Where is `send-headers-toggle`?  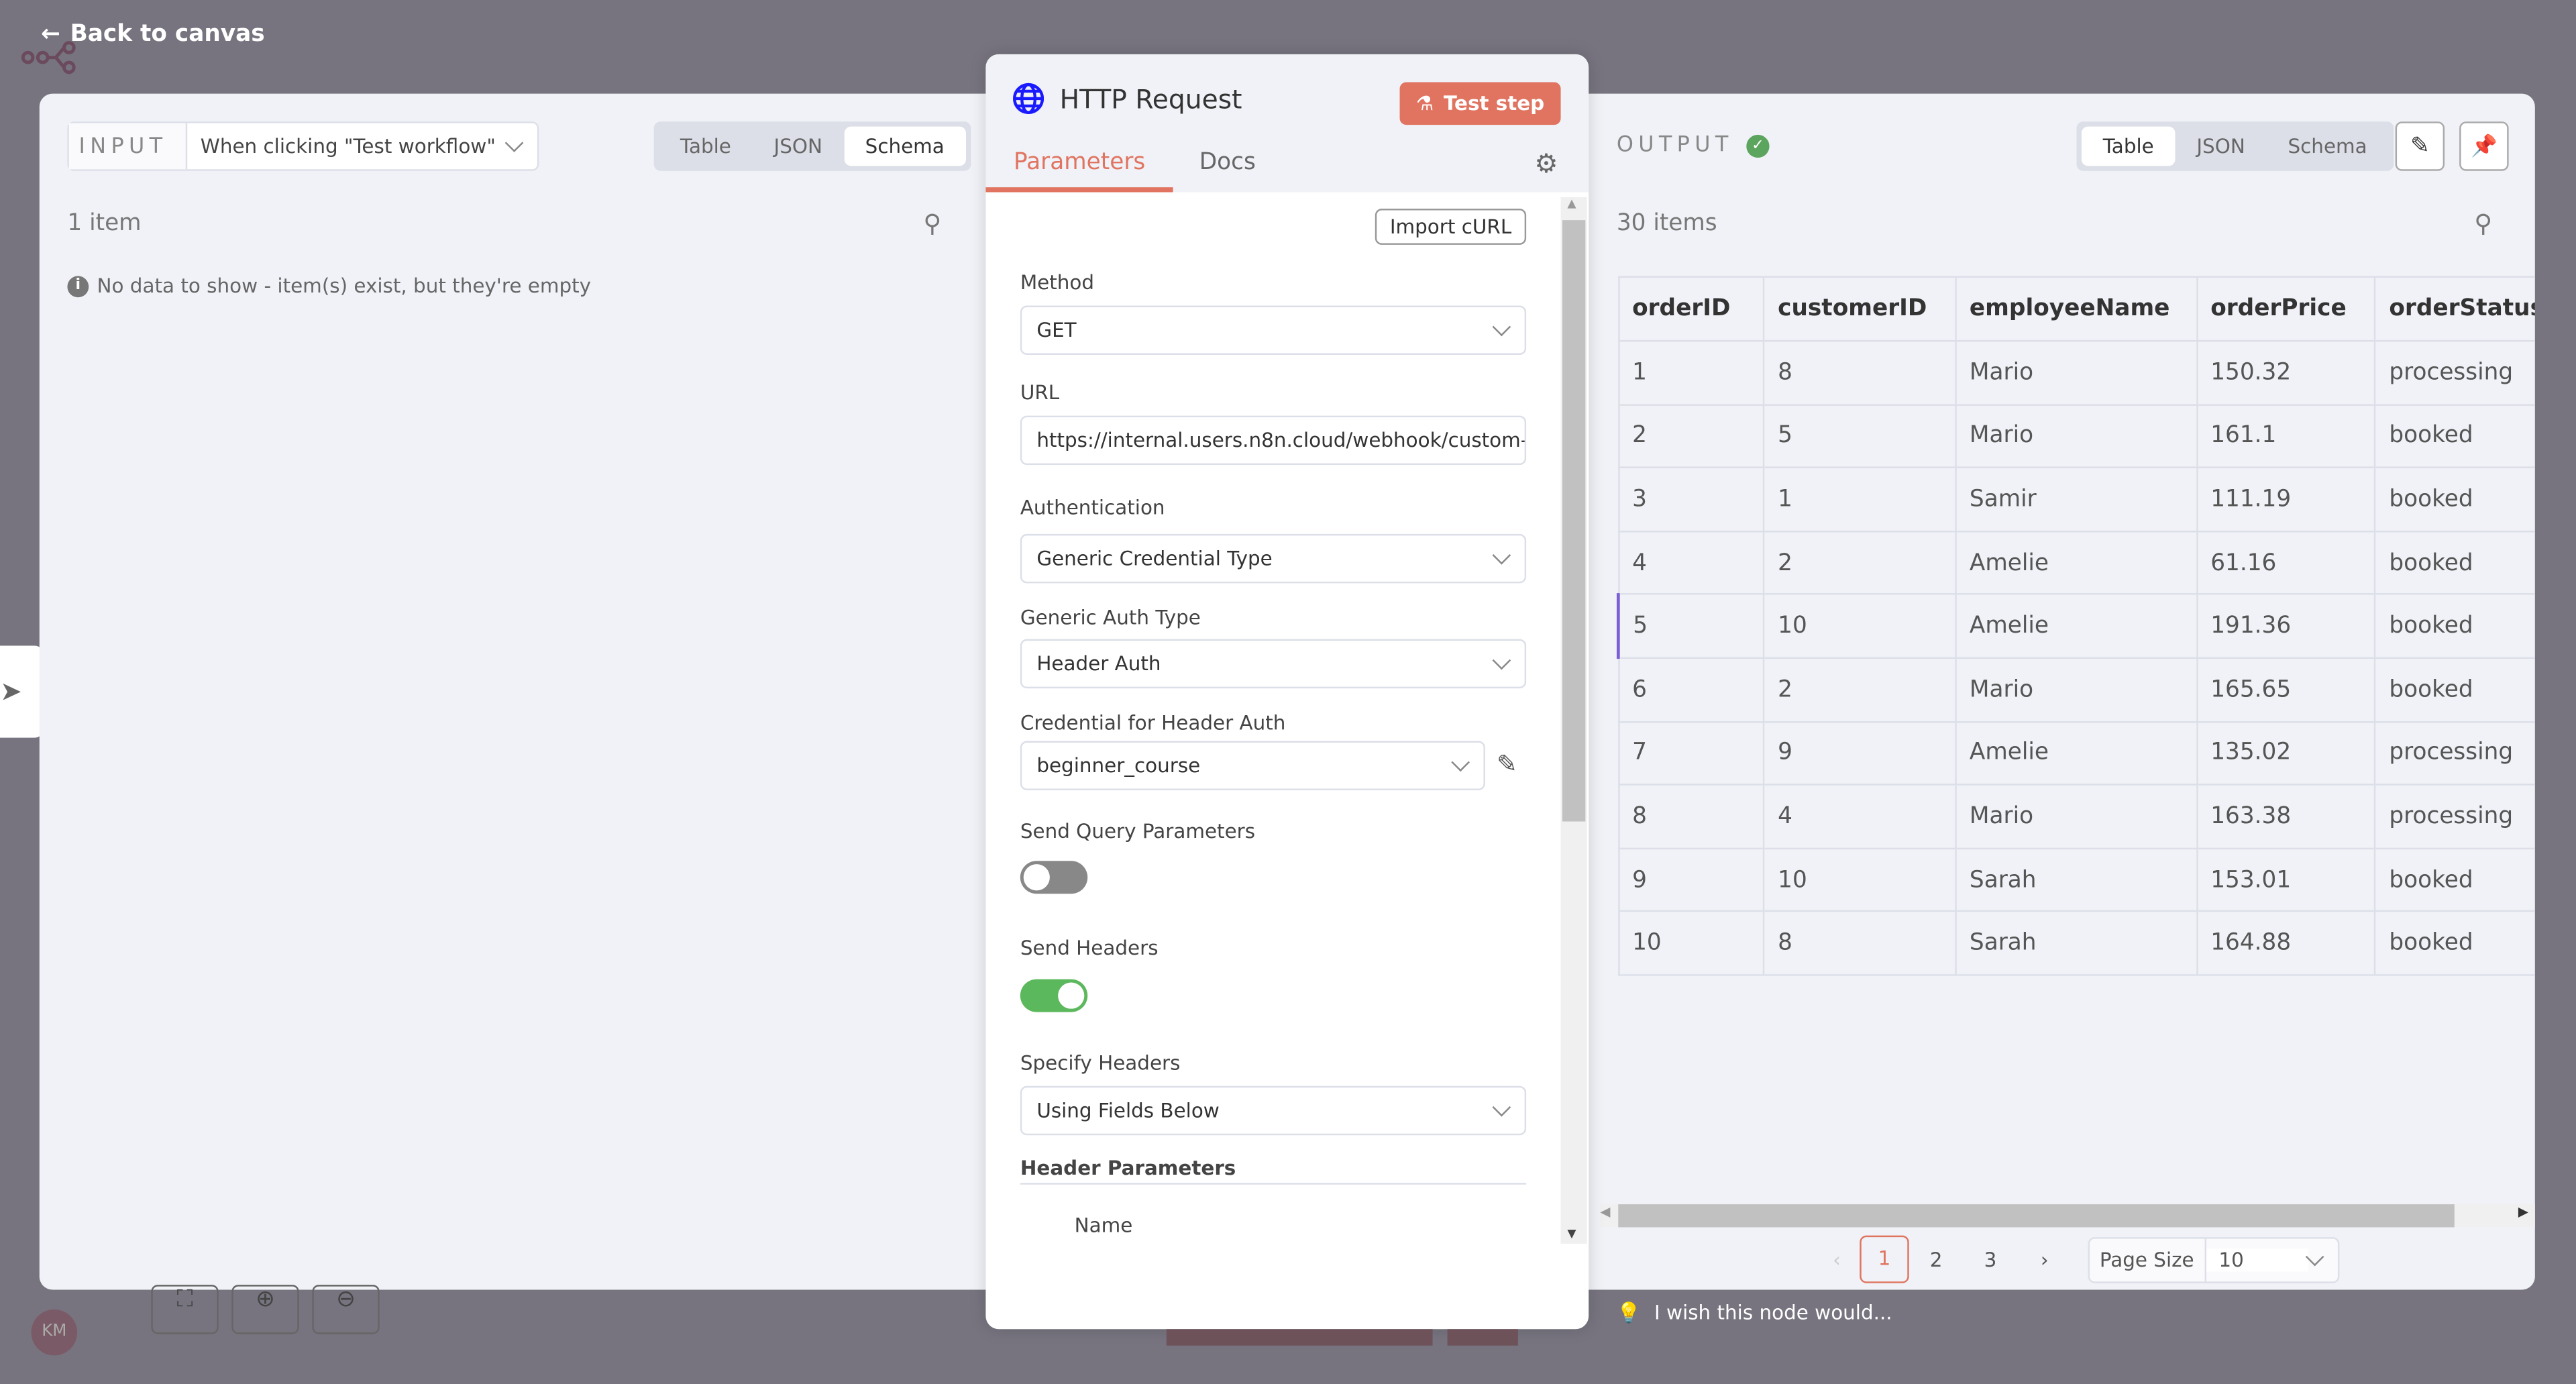 send-headers-toggle is located at coordinates (1054, 995).